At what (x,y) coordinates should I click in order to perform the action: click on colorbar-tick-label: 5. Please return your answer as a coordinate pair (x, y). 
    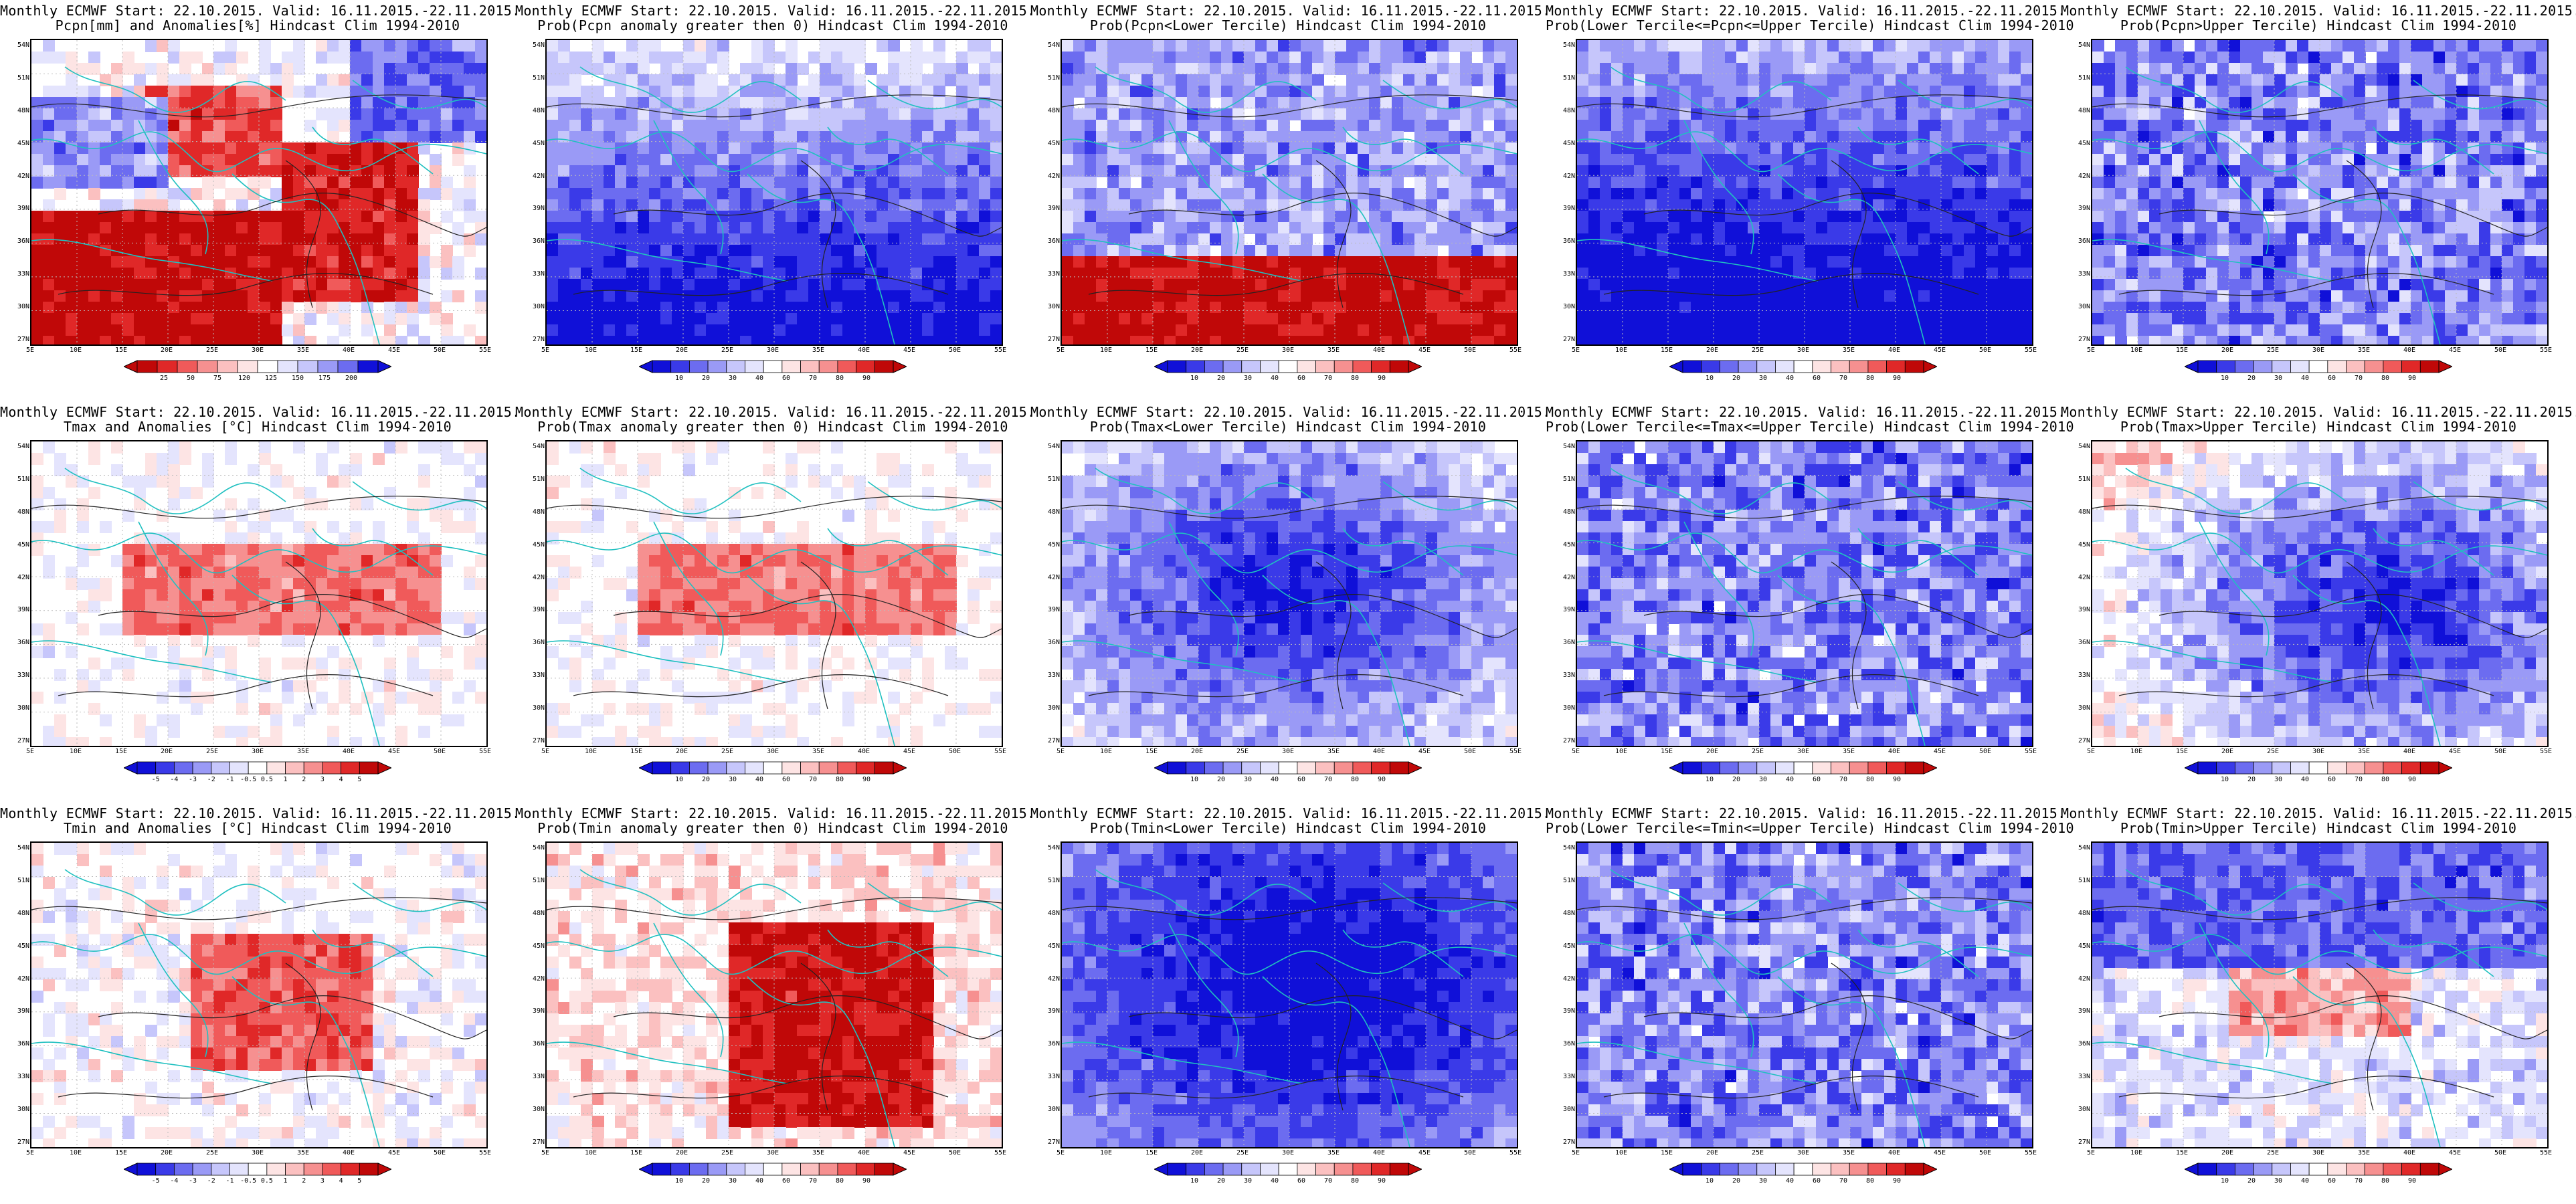
    Looking at the image, I should click on (360, 1181).